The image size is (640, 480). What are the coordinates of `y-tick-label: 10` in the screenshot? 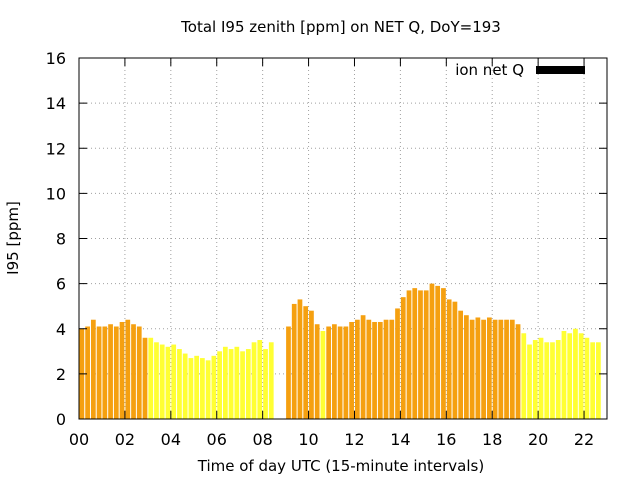 It's located at (56, 193).